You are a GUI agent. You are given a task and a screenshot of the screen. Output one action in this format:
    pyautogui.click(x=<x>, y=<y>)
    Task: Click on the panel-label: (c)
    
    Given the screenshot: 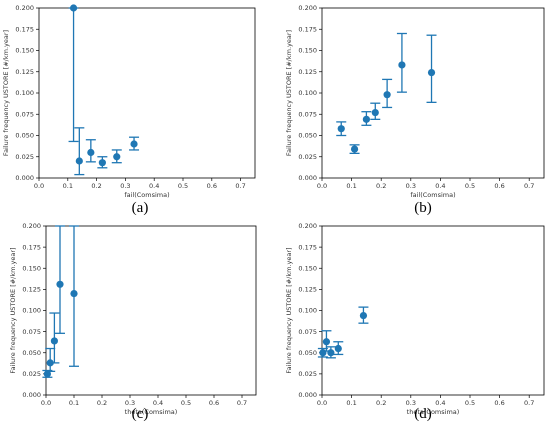 What is the action you would take?
    pyautogui.click(x=140, y=414)
    